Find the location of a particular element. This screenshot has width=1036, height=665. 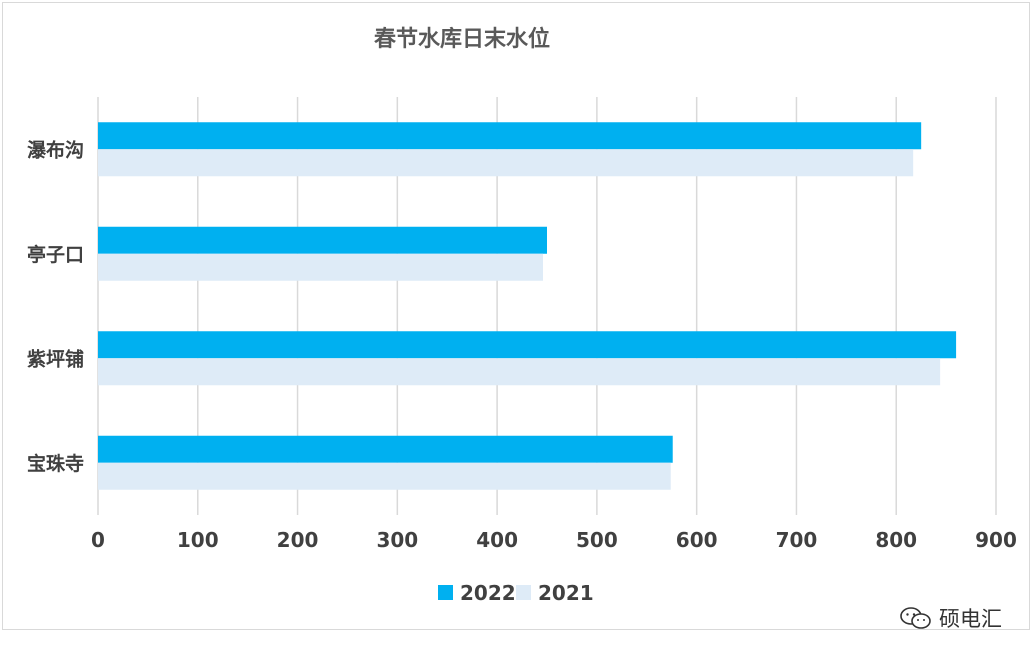

legend-label: 2022 is located at coordinates (488, 593).